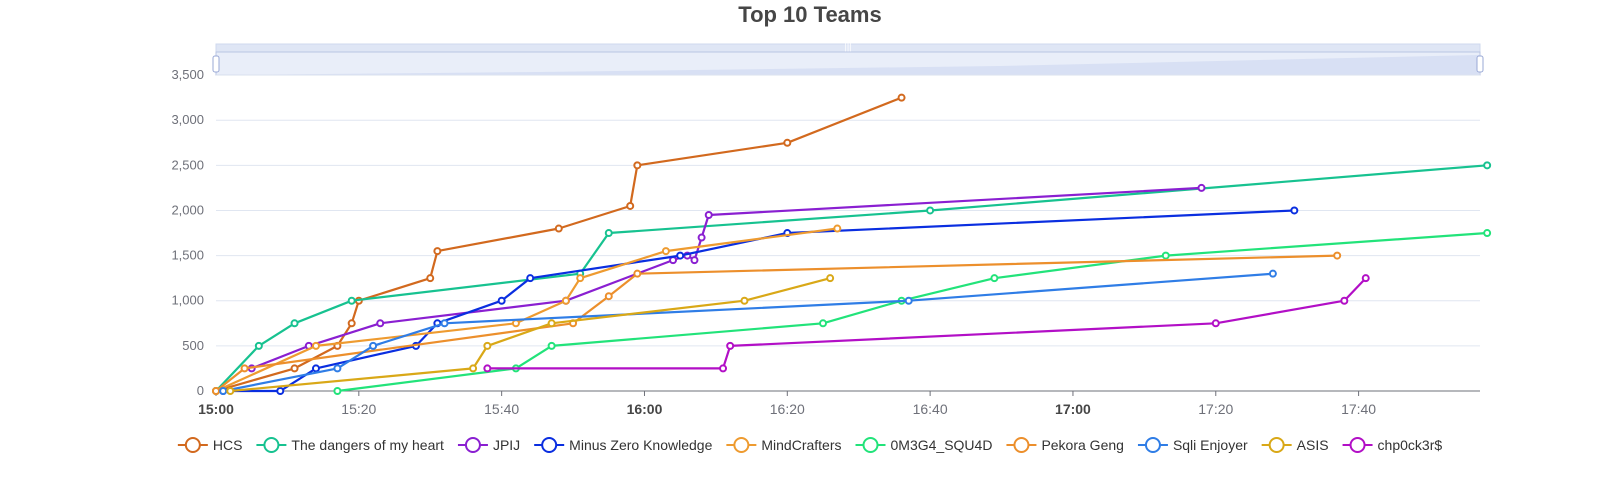 This screenshot has width=1620, height=500. What do you see at coordinates (193, 345) in the screenshot?
I see `y-tick-label: 500` at bounding box center [193, 345].